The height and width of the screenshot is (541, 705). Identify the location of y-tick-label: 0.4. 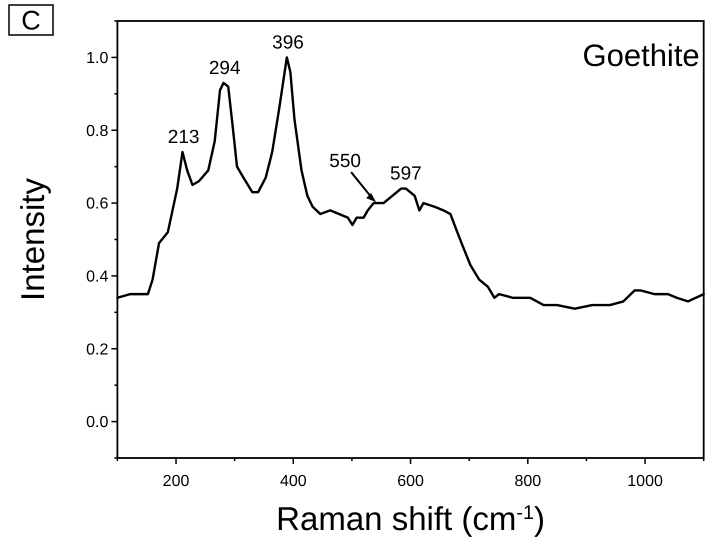
(97, 277).